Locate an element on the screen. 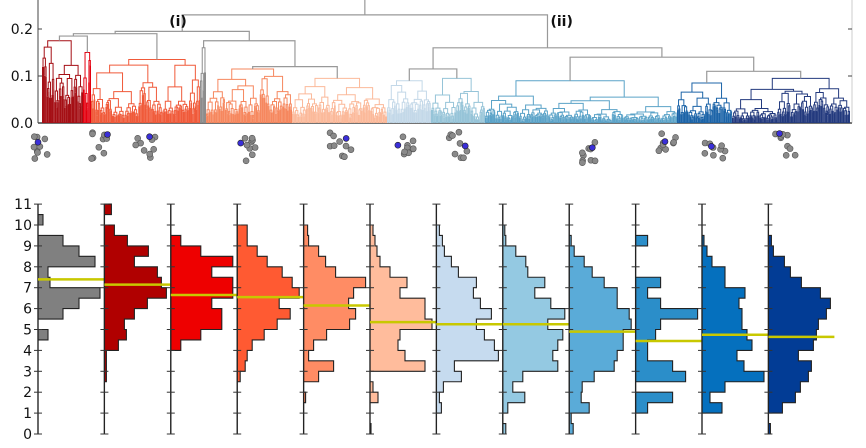  histogram-bars is located at coordinates (268, 319).